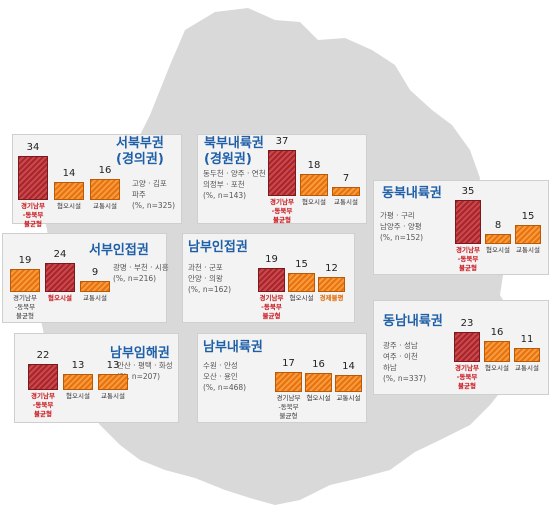 The width and height of the screenshot is (555, 514). I want to click on region-title: 서북부권, so click(140, 143).